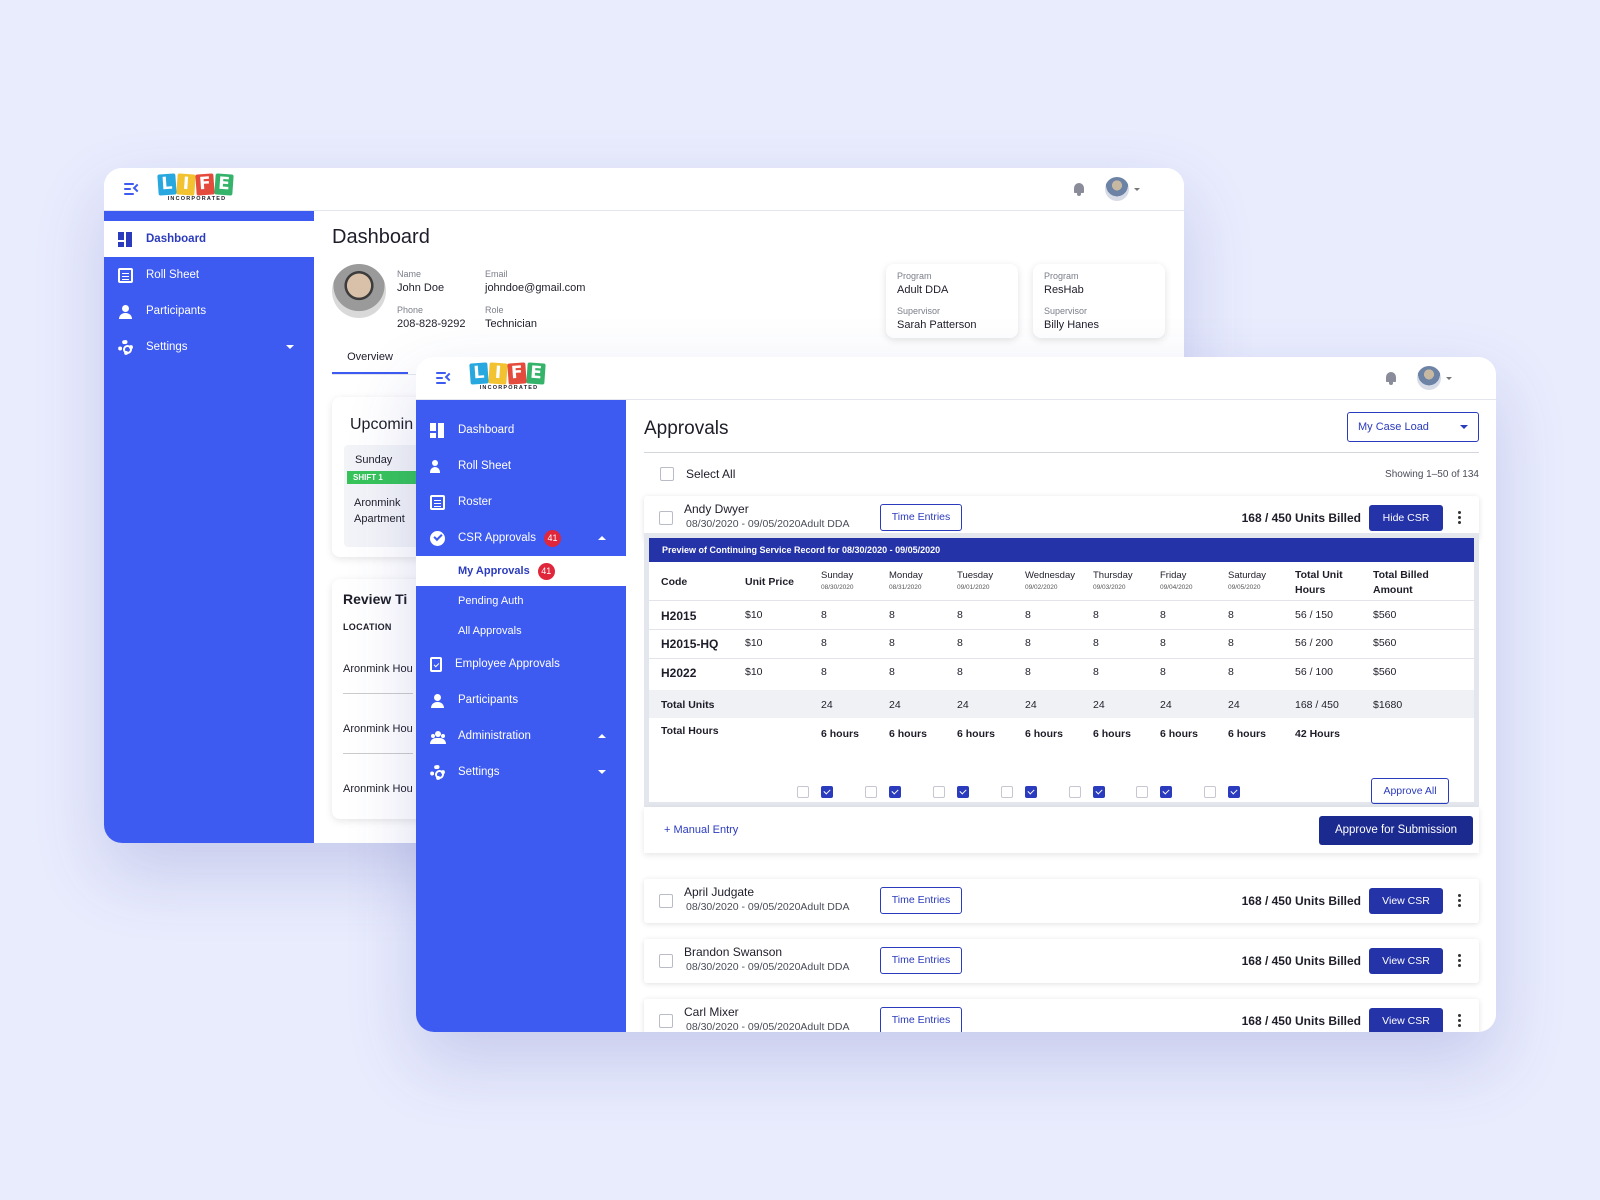 The height and width of the screenshot is (1200, 1600). I want to click on participant-name: April Judgate, so click(719, 892).